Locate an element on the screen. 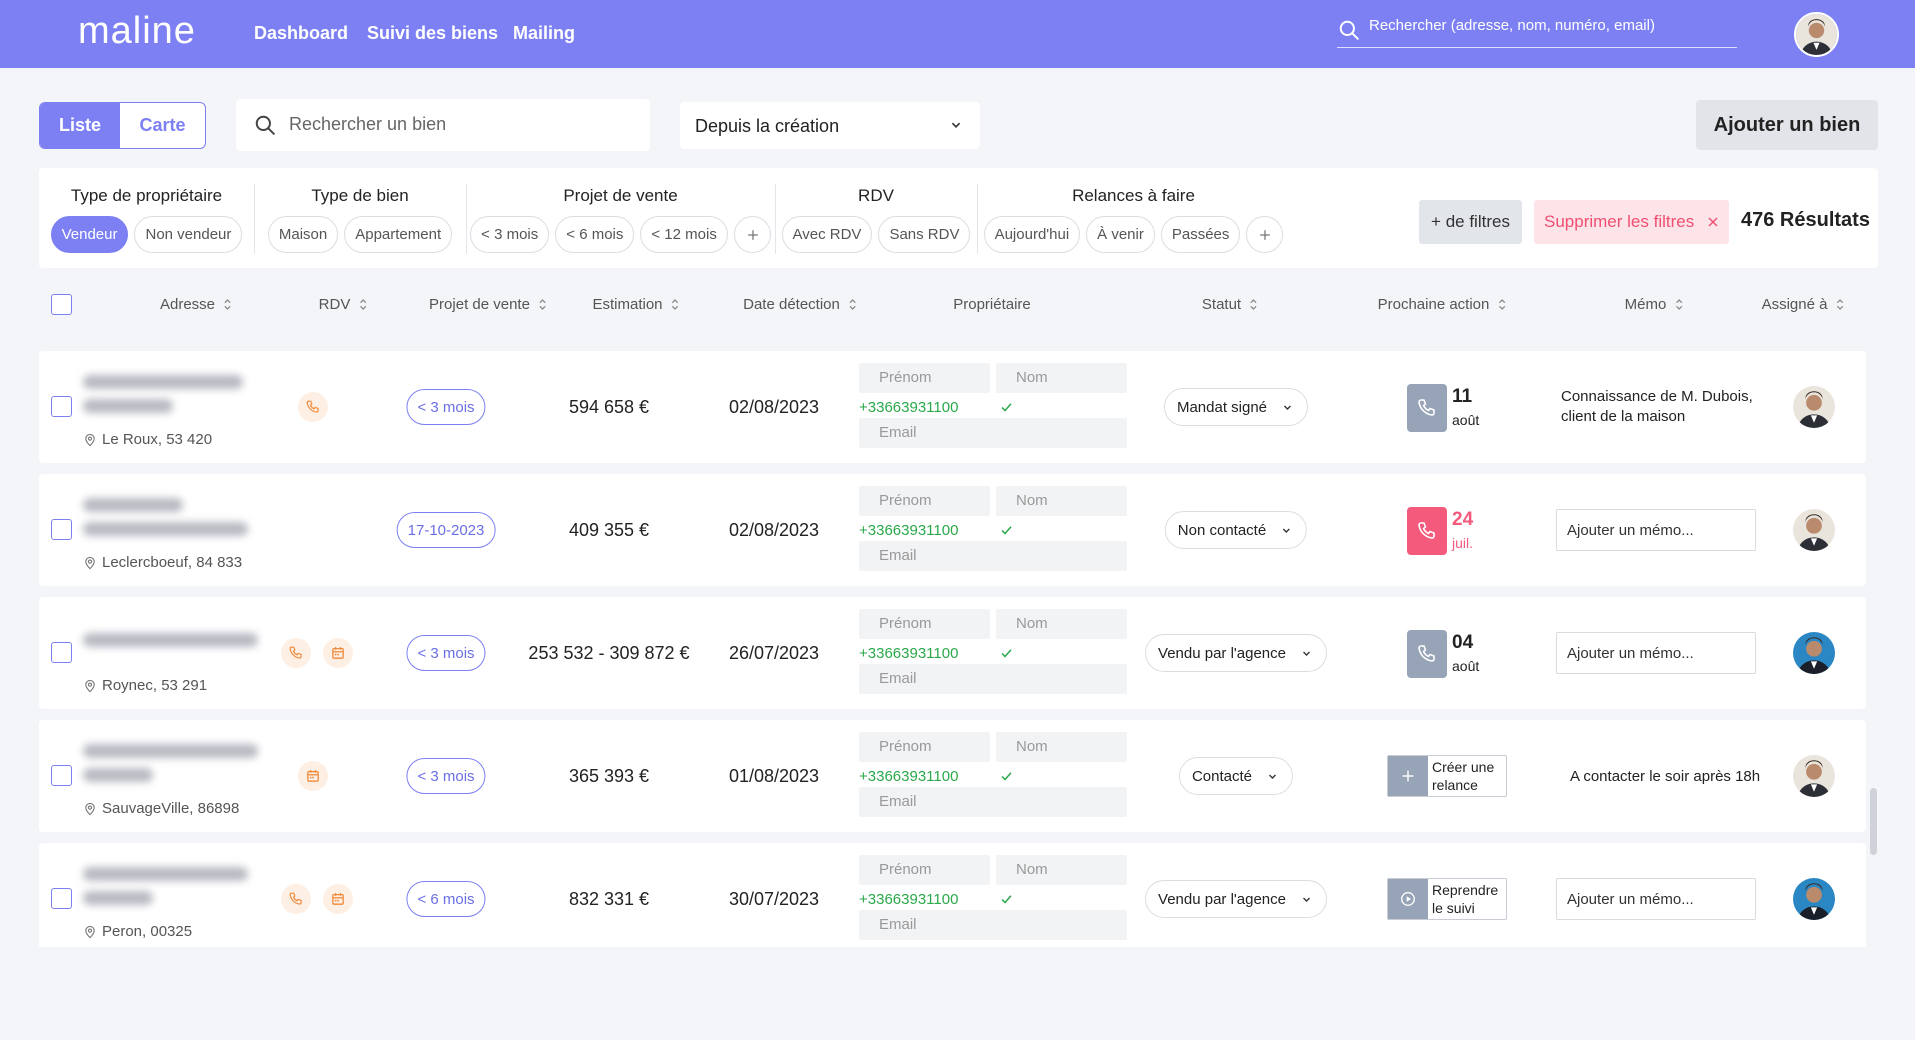  sort-icon is located at coordinates (542, 304).